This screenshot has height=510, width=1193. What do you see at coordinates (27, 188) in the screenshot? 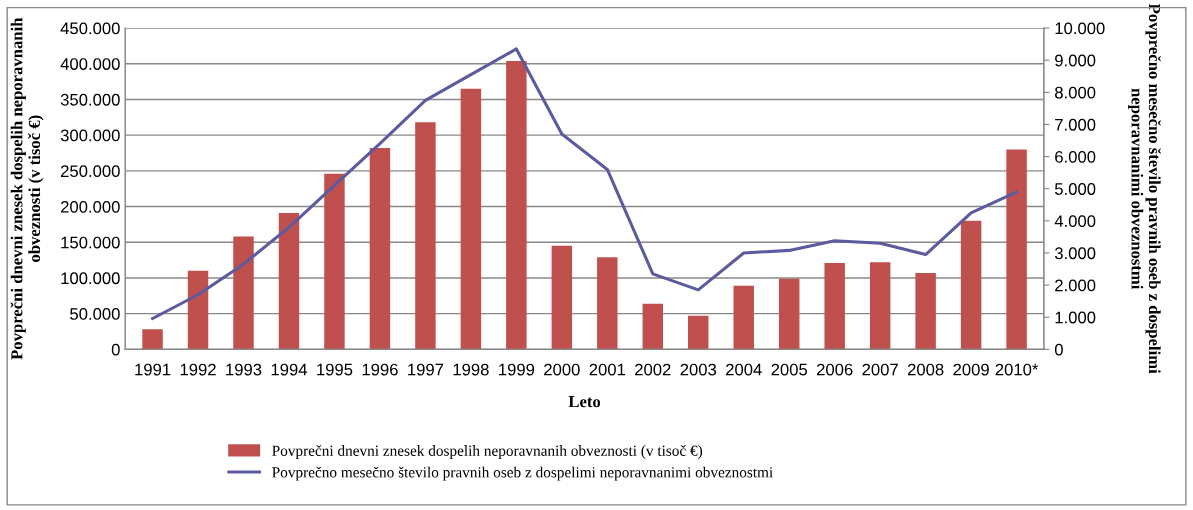
I see `y-axis-title: Povprečni dnevni znesek dospelih neporavnanih obveznosti (v tisoč €)` at bounding box center [27, 188].